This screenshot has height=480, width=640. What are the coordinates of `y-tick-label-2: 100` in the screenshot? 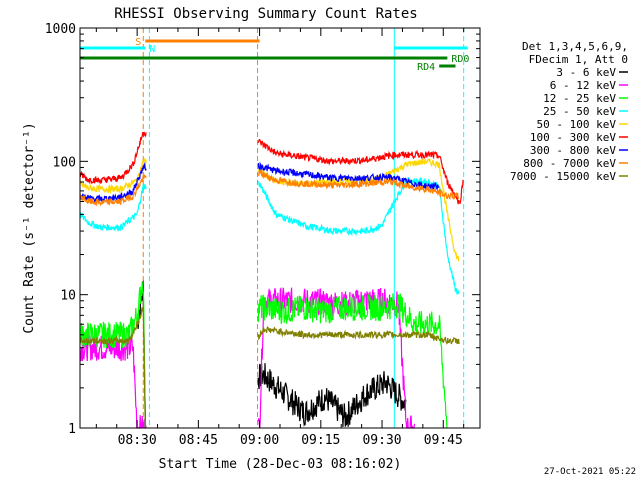 It's located at (64, 162).